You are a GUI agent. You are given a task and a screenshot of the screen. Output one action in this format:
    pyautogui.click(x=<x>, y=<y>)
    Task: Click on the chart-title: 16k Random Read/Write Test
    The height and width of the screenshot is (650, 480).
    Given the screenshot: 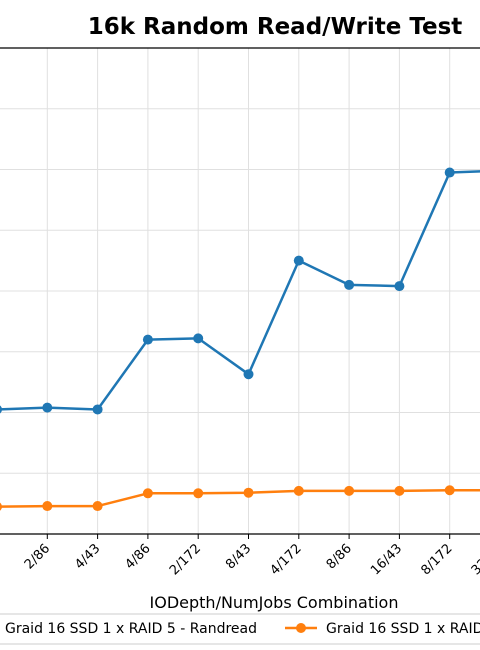 What is the action you would take?
    pyautogui.click(x=275, y=27)
    